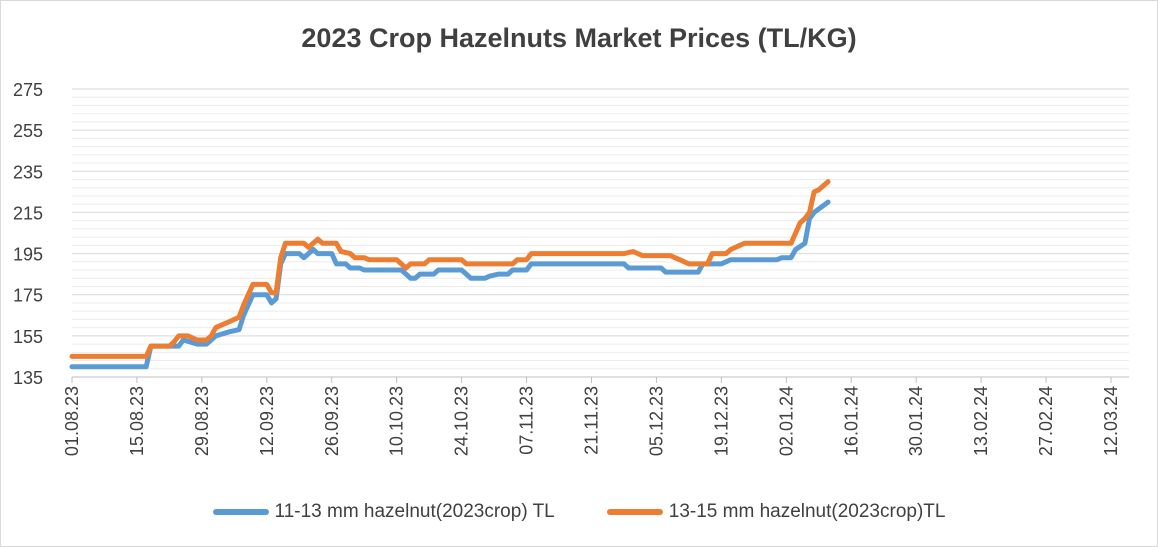 The image size is (1158, 547). What do you see at coordinates (527, 420) in the screenshot?
I see `x-tick-label: 07.11.23` at bounding box center [527, 420].